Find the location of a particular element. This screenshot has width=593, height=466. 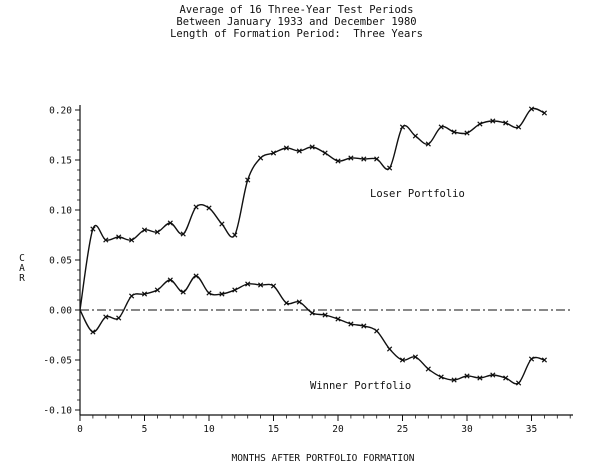

y-tick-label: 0.20 is located at coordinates (60, 111).